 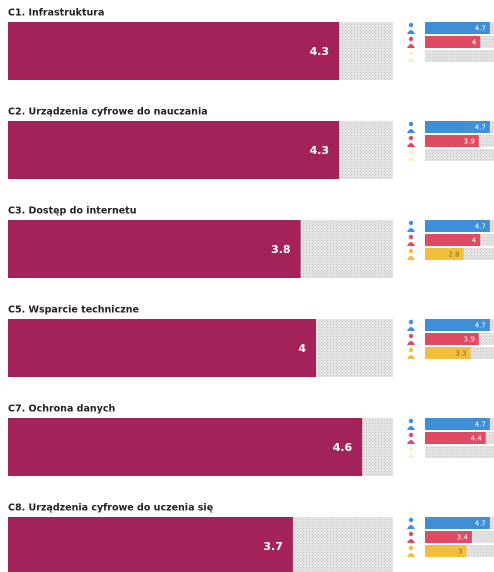 I want to click on value-label: 4.6, so click(x=343, y=447).